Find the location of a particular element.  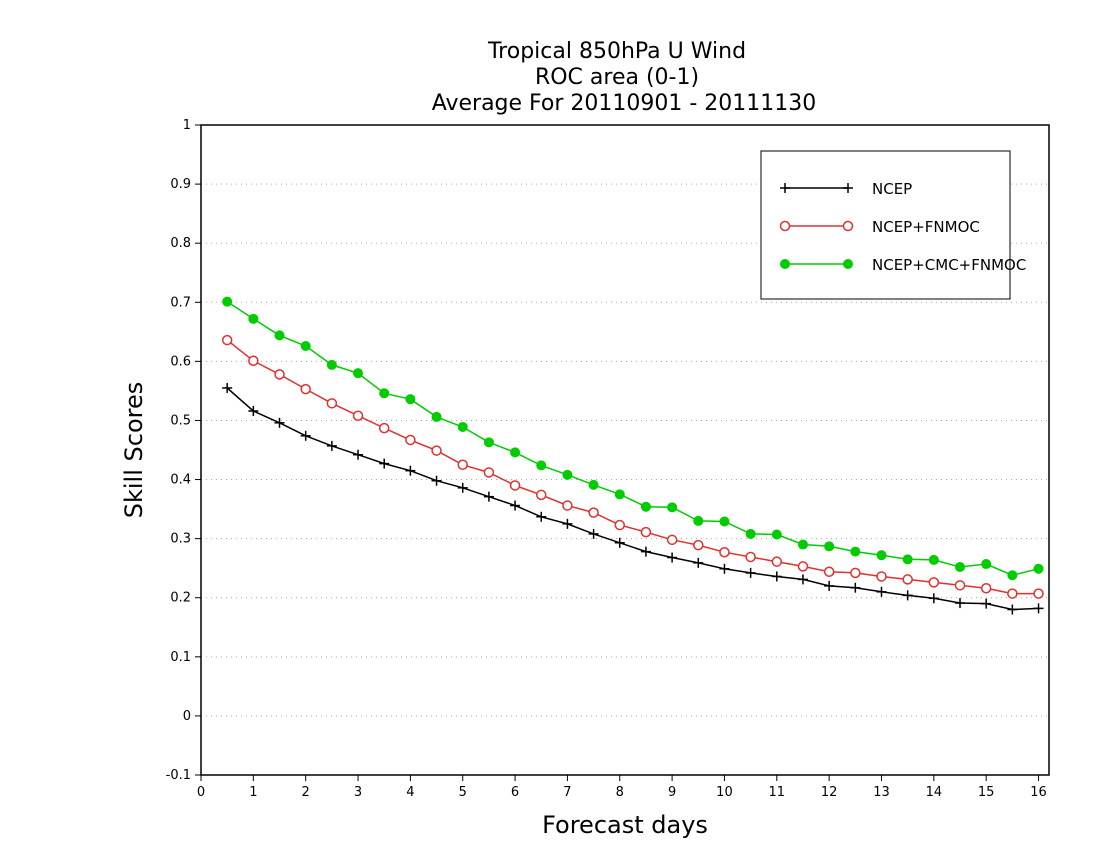

y-axis-ticks: -0.1 0 0.1 0.2 0.3 0.4 0.5 0.6 0.7 0.8 0.9 1 is located at coordinates (183, 450).